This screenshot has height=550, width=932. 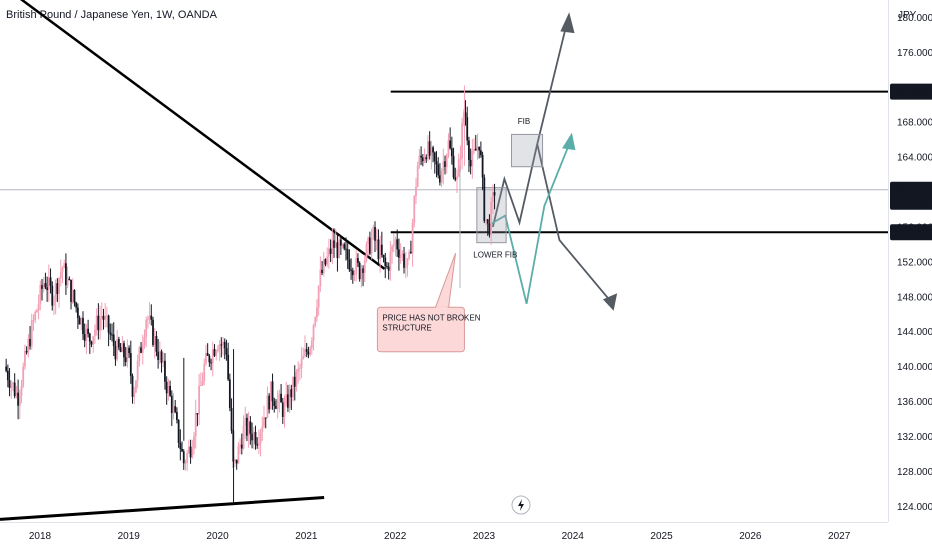 What do you see at coordinates (911, 195) in the screenshot?
I see `price-label-box` at bounding box center [911, 195].